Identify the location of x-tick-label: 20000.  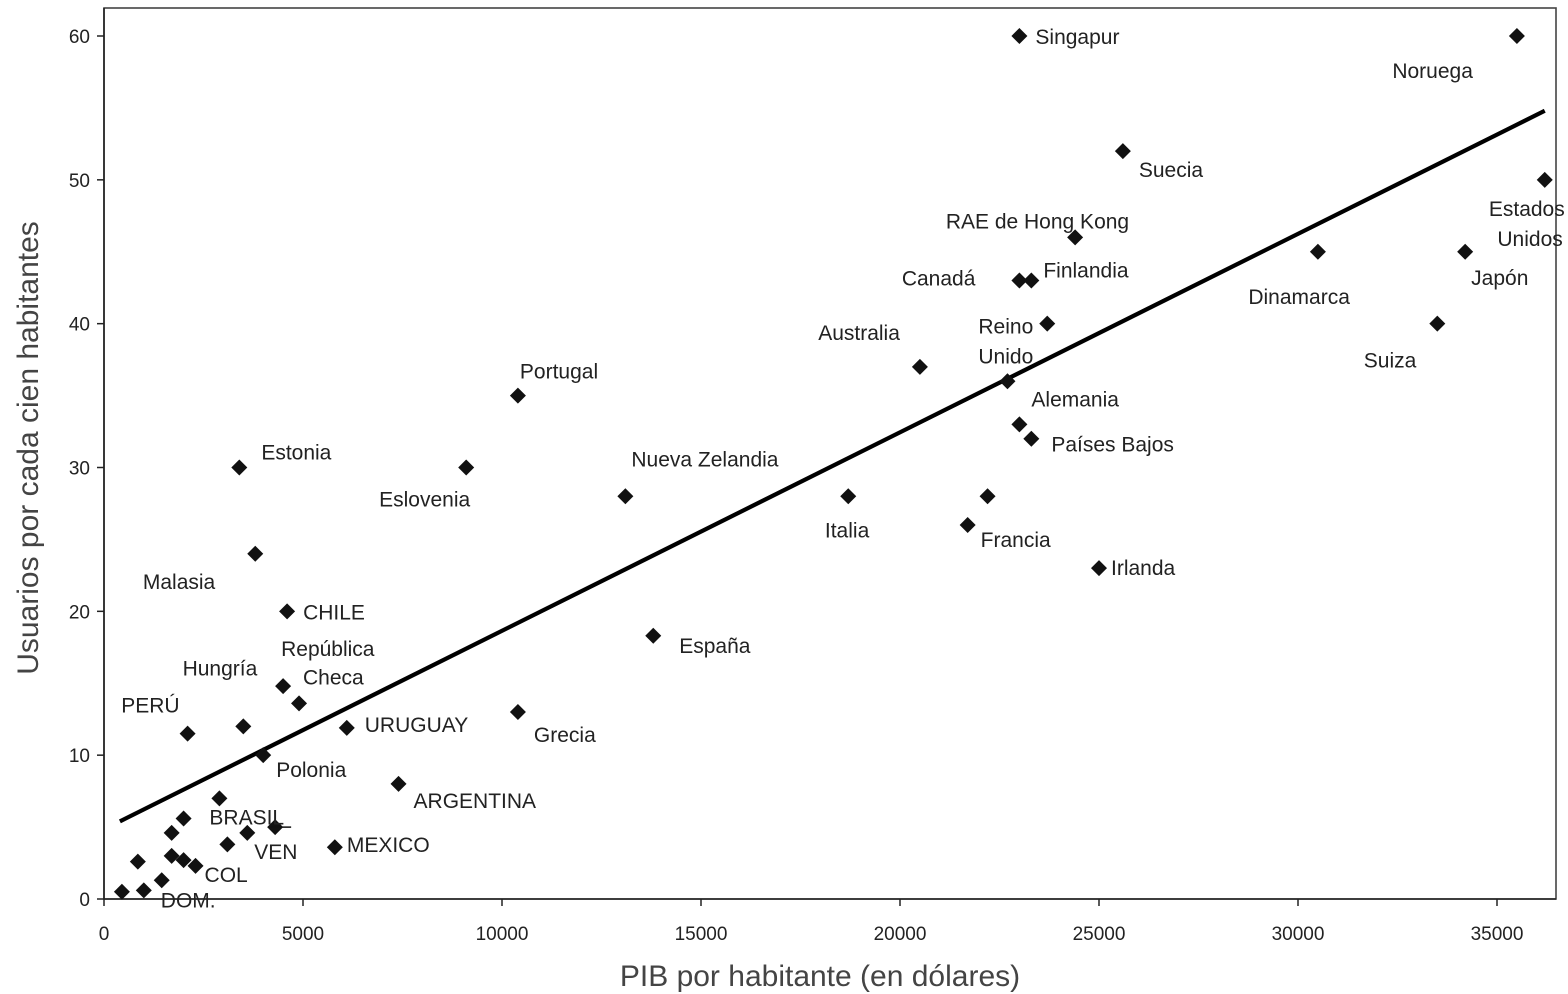
(900, 934).